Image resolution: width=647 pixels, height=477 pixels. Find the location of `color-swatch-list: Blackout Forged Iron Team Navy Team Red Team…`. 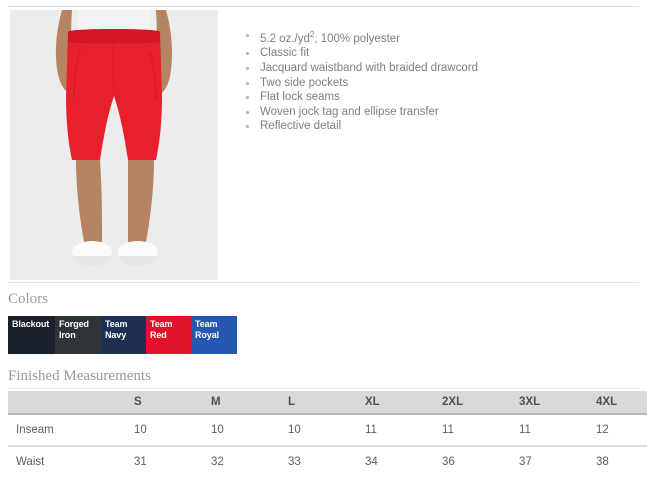

color-swatch-list: Blackout Forged Iron Team Navy Team Red Team… is located at coordinates (122, 335).